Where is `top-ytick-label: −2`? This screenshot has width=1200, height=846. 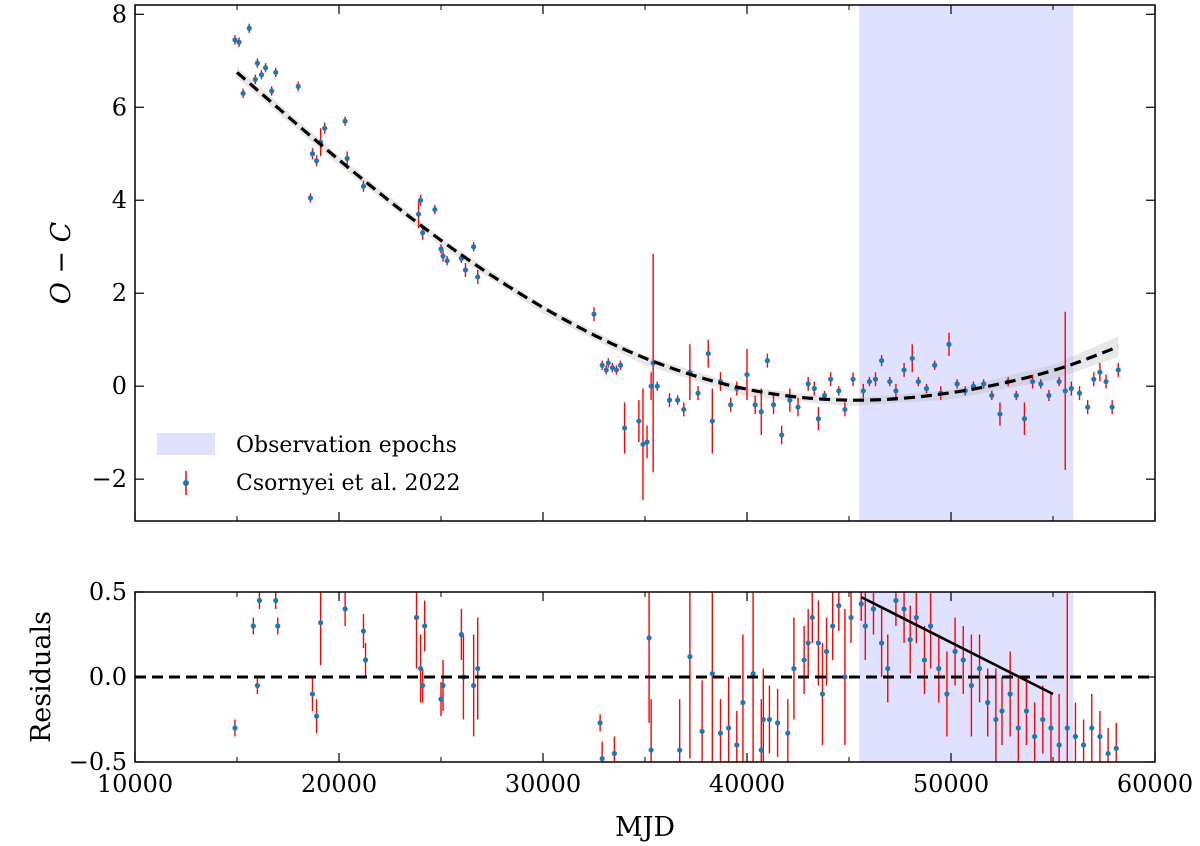 top-ytick-label: −2 is located at coordinates (109, 479).